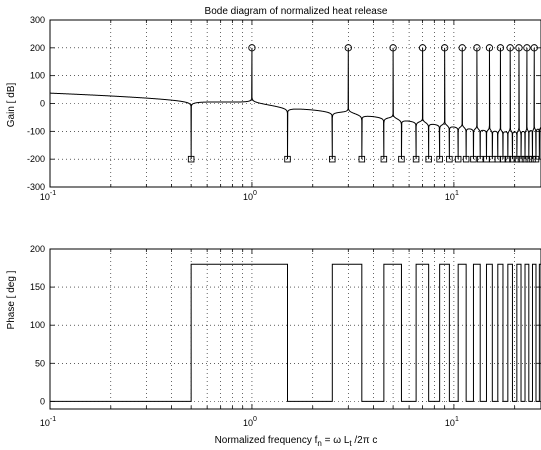 The width and height of the screenshot is (541, 450). Describe the element at coordinates (36, 159) in the screenshot. I see `y-tick-label: -200` at that location.